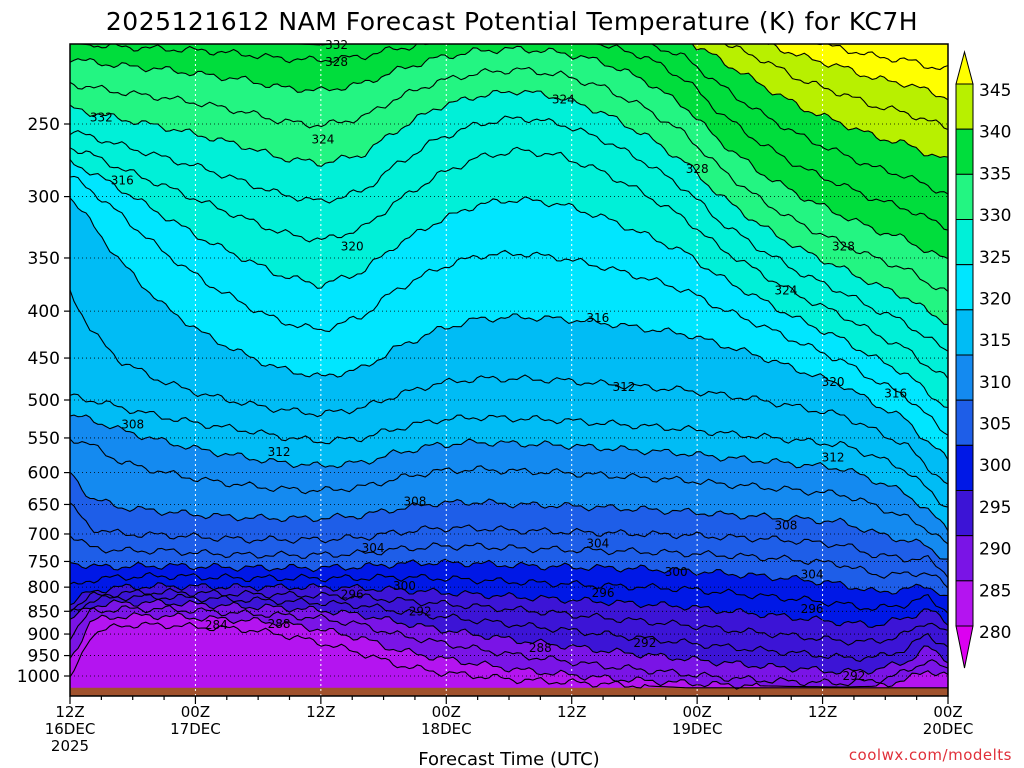 The width and height of the screenshot is (1024, 768). What do you see at coordinates (44, 562) in the screenshot?
I see `y-tick-label: 750` at bounding box center [44, 562].